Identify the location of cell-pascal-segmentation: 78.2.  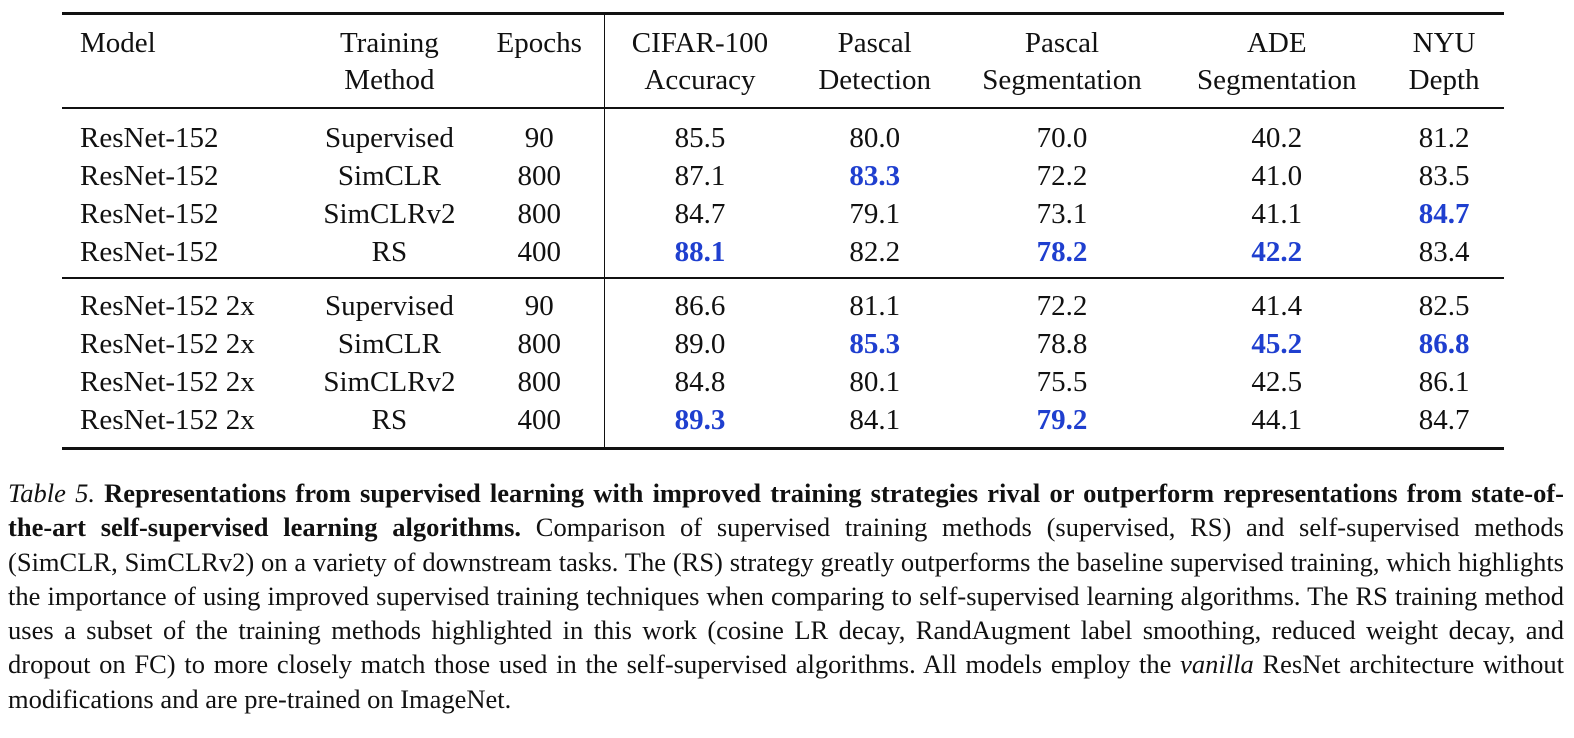
(1062, 251).